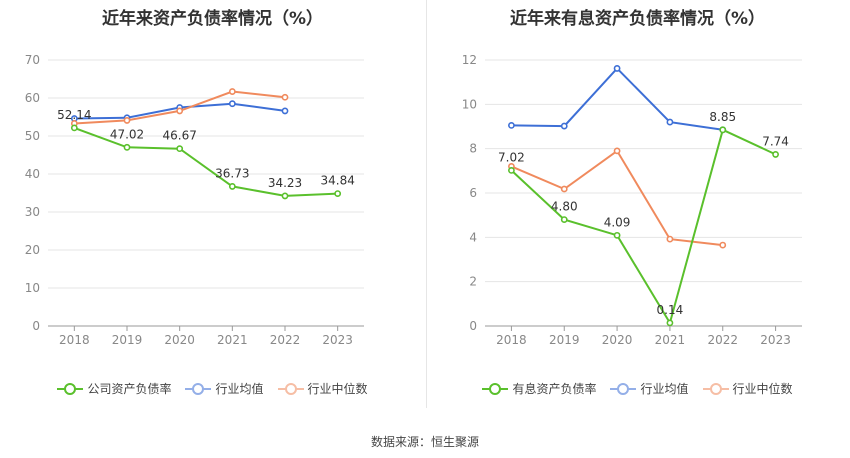 This screenshot has width=850, height=458. What do you see at coordinates (775, 141) in the screenshot?
I see `data-label: 7.74` at bounding box center [775, 141].